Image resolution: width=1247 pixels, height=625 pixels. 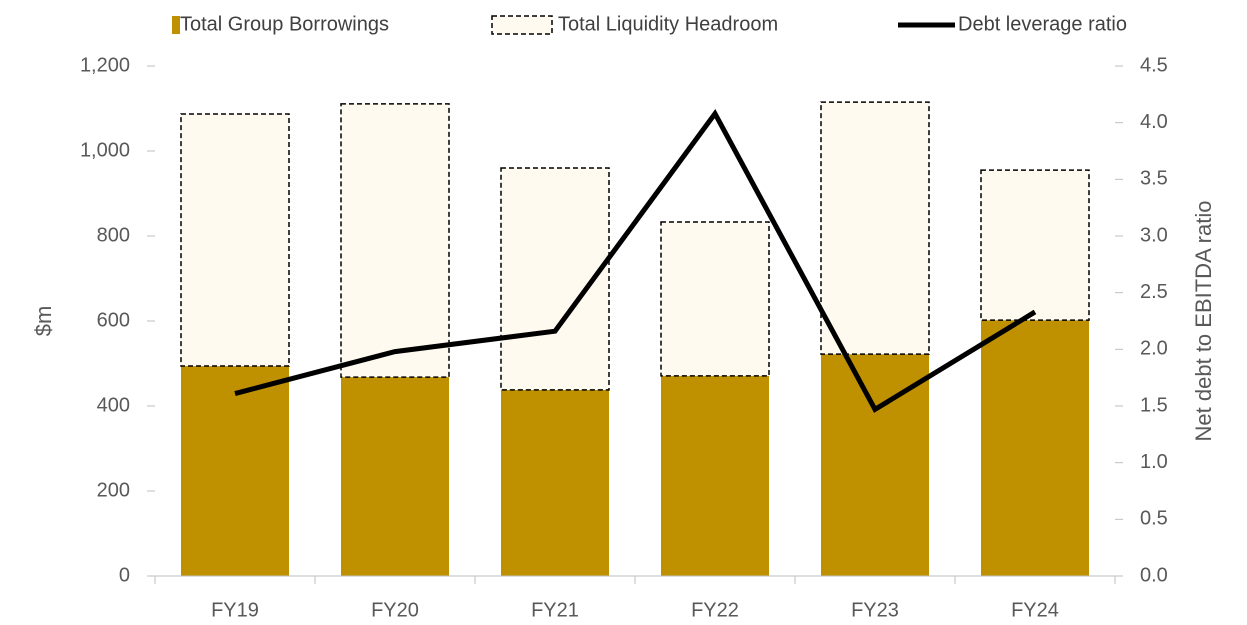 What do you see at coordinates (113, 405) in the screenshot?
I see `y-tick-label: 400` at bounding box center [113, 405].